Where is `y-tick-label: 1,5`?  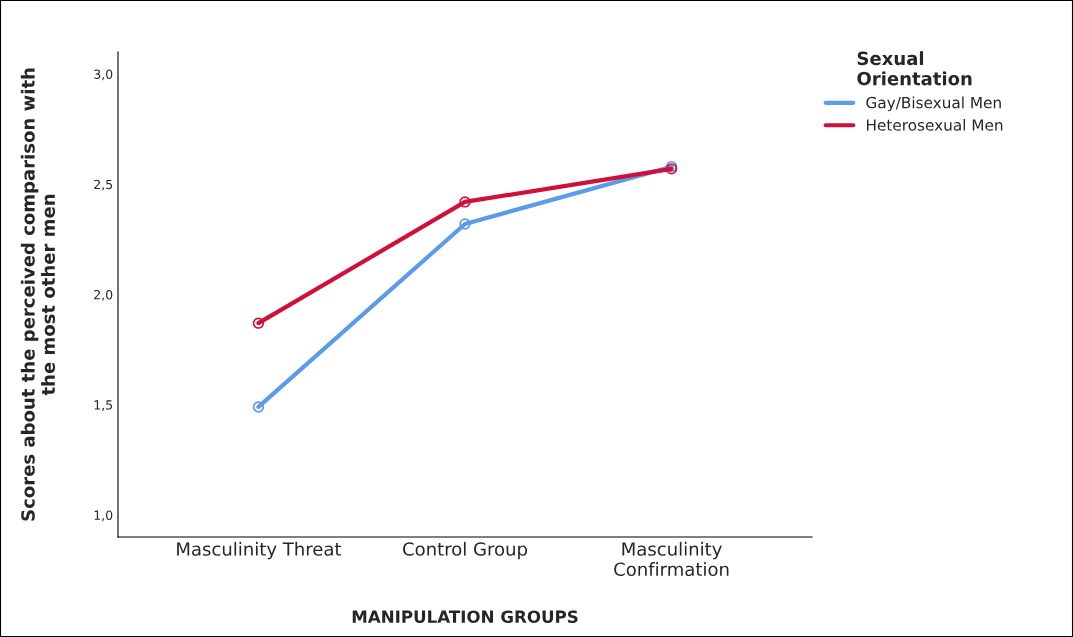 y-tick-label: 1,5 is located at coordinates (103, 405).